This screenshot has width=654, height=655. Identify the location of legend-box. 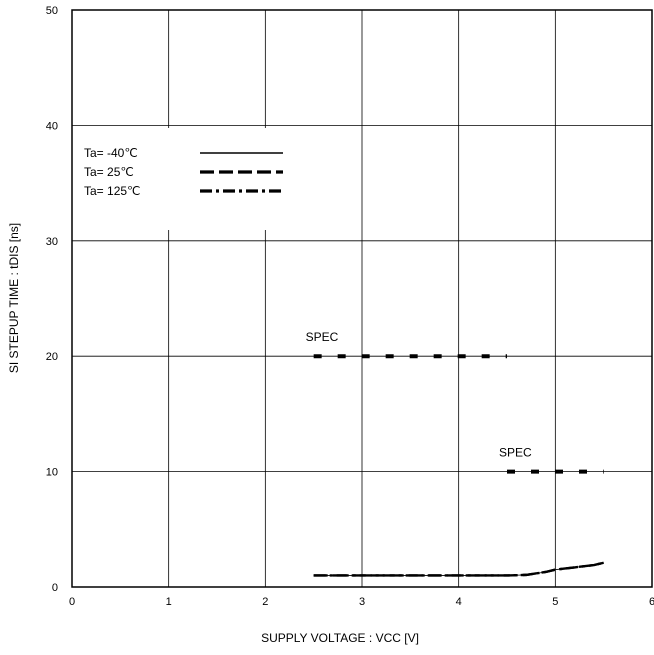
(202, 179).